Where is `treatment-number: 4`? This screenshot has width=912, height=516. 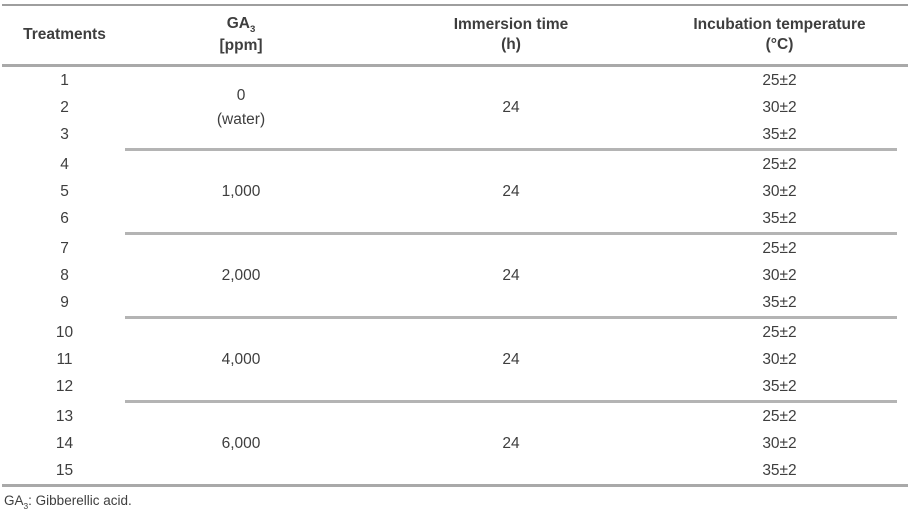 treatment-number: 4 is located at coordinates (64, 164).